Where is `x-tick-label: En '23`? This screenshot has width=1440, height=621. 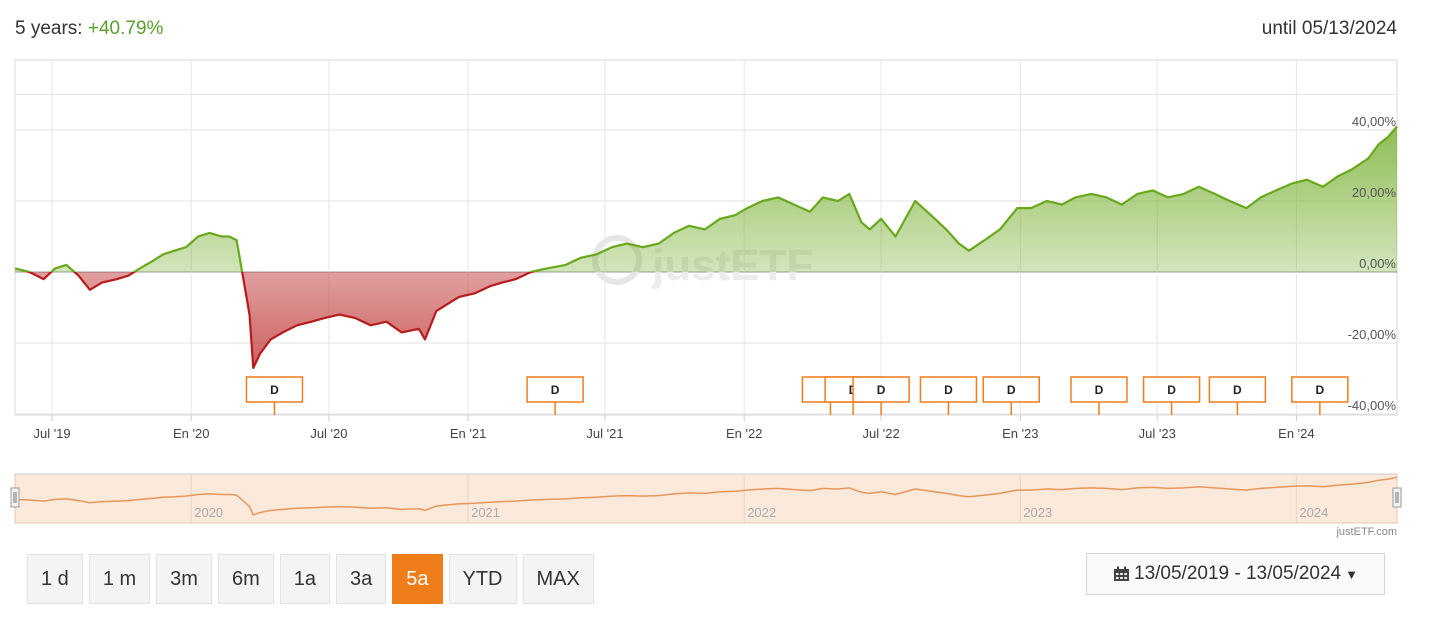 x-tick-label: En '23 is located at coordinates (1020, 433).